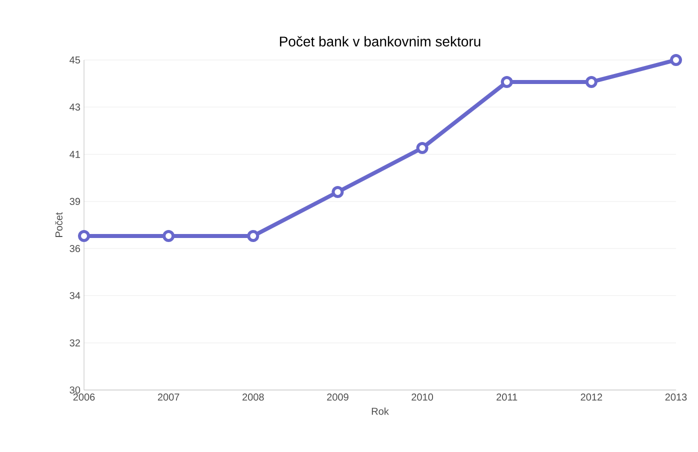  What do you see at coordinates (380, 411) in the screenshot?
I see `x-axis-title: Rok` at bounding box center [380, 411].